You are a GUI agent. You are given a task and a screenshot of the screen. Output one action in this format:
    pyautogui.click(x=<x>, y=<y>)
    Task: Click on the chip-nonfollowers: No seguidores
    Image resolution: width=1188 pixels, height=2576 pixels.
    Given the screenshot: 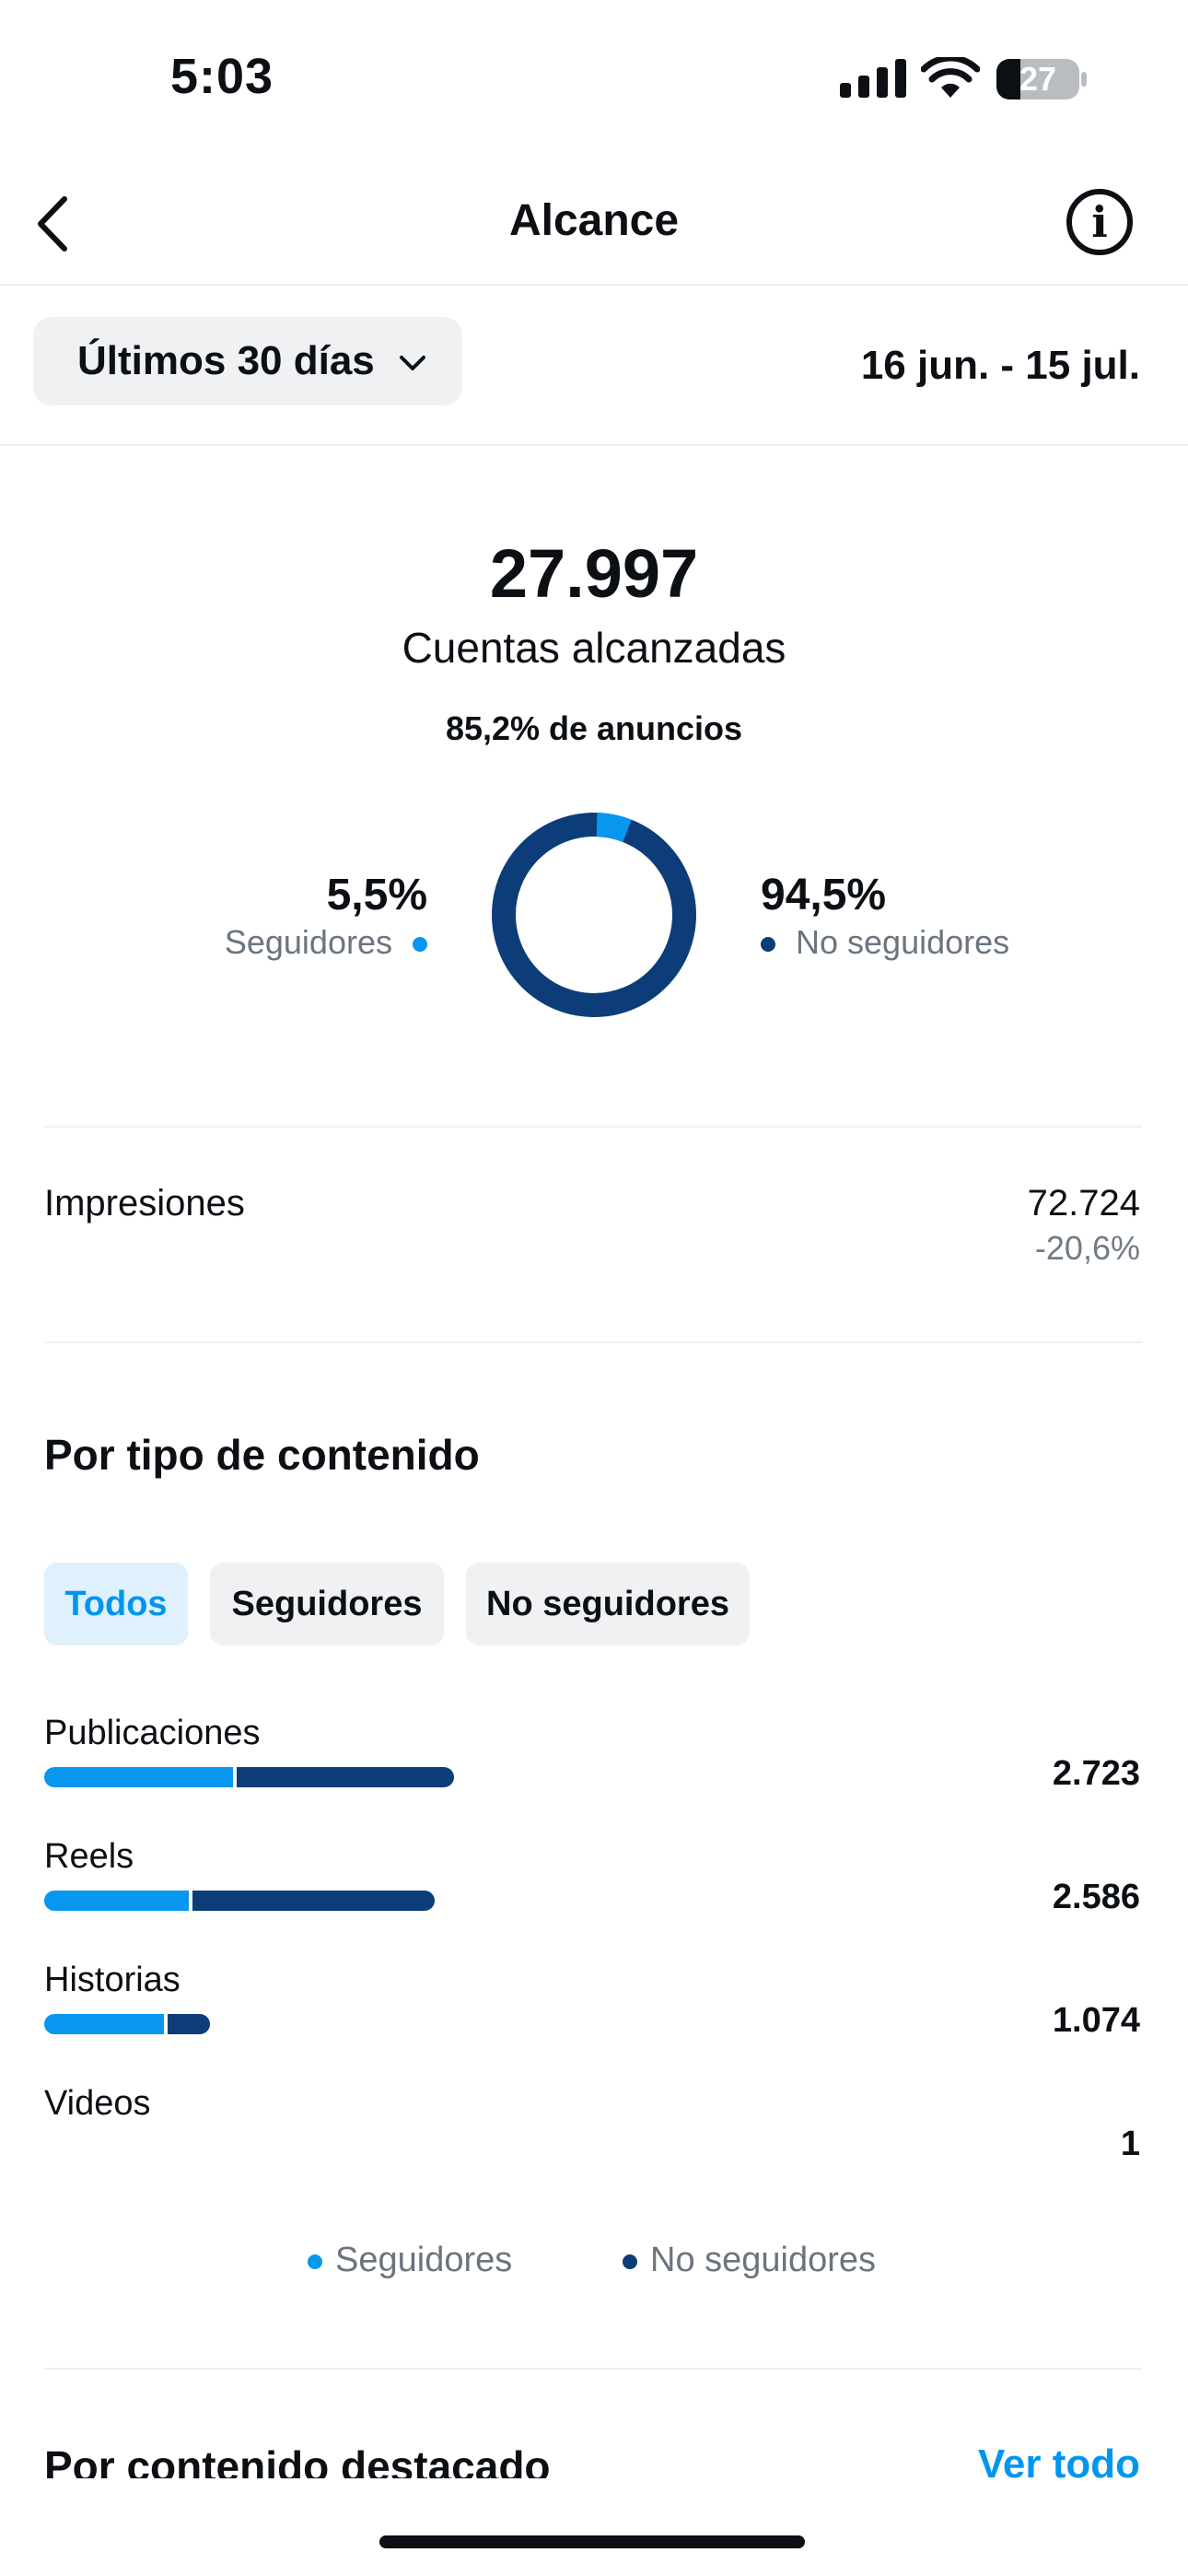 What is the action you would take?
    pyautogui.click(x=608, y=1604)
    